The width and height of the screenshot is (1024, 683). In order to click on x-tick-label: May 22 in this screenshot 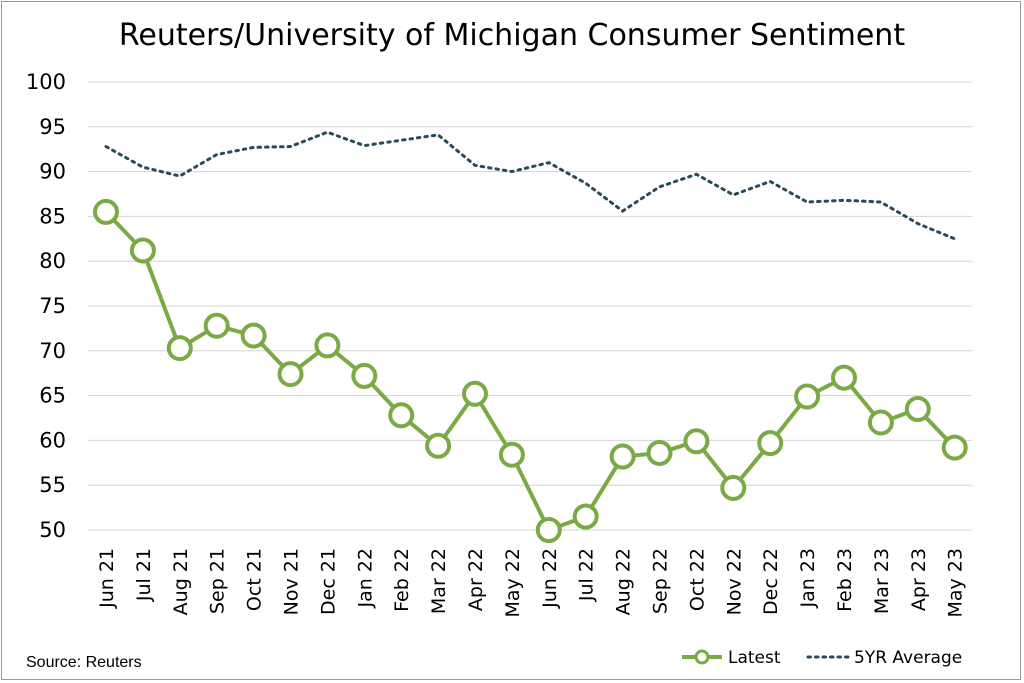, I will do `click(513, 583)`.